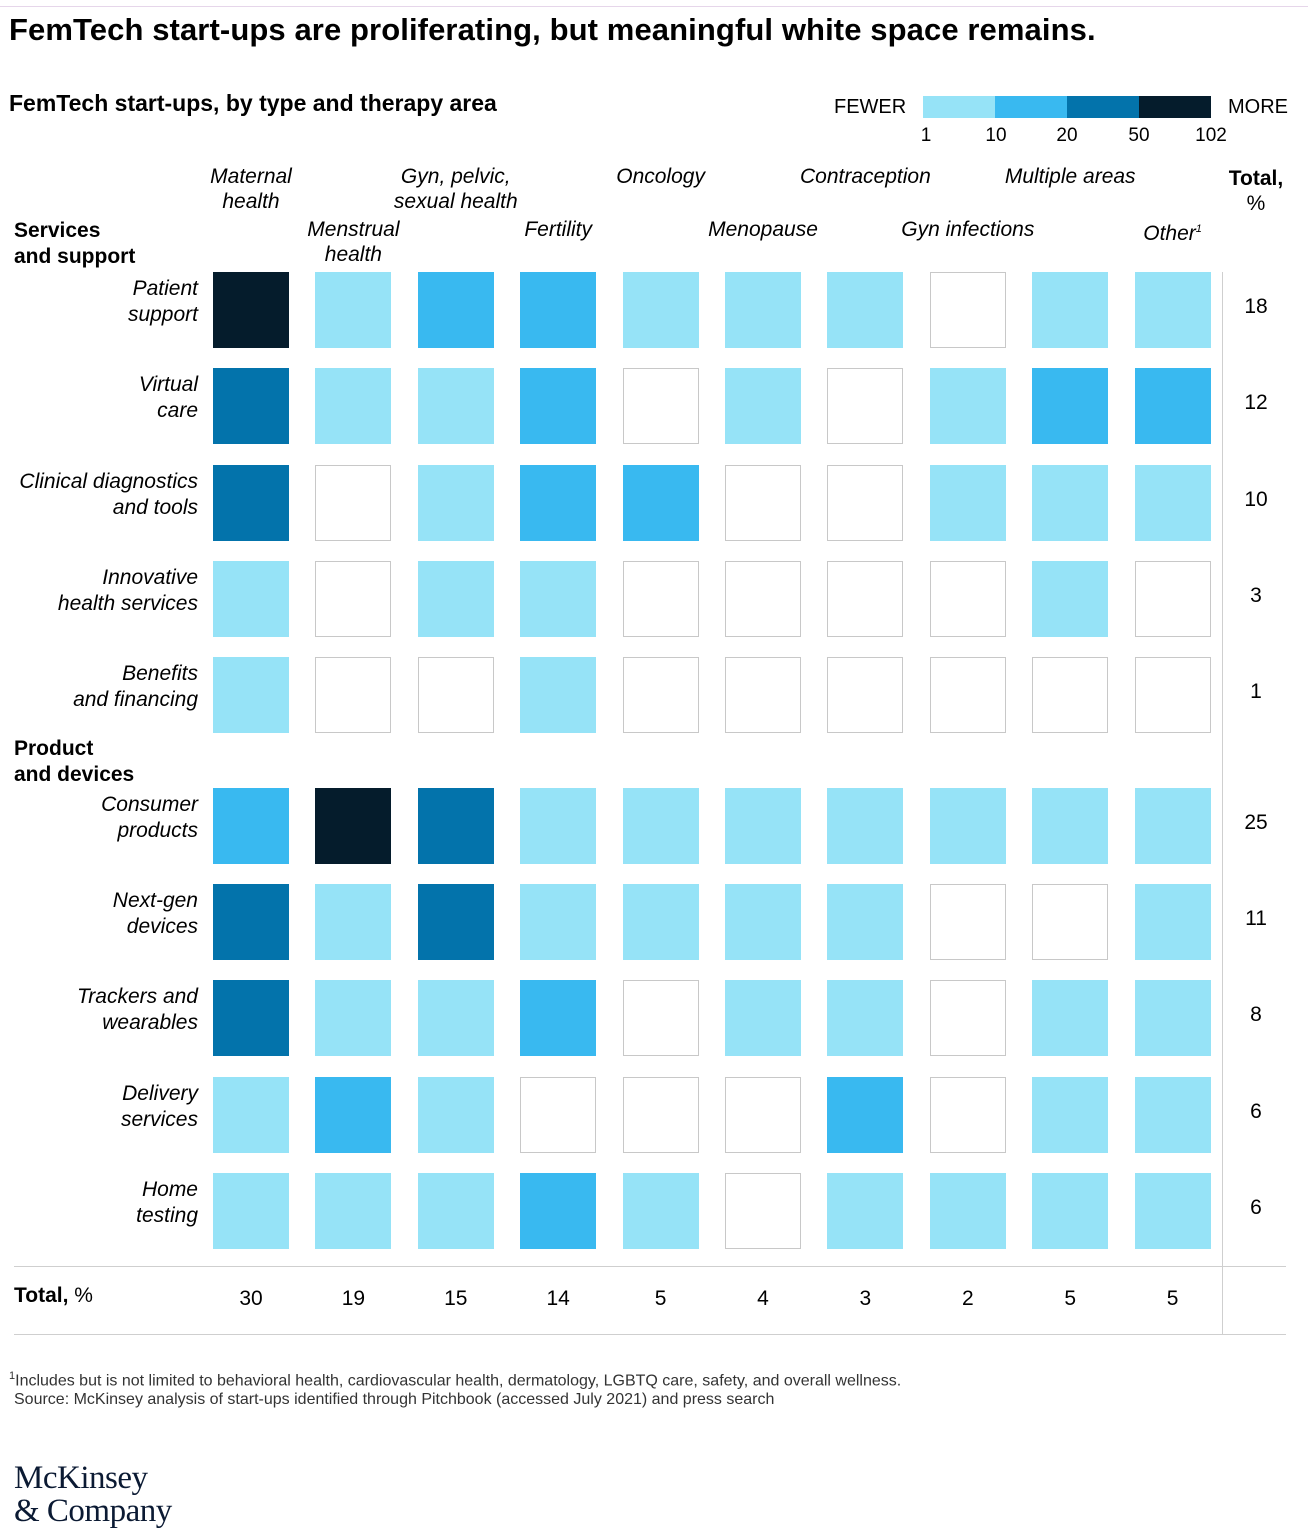 The height and width of the screenshot is (1540, 1308). I want to click on column-header-line: health, so click(353, 254).